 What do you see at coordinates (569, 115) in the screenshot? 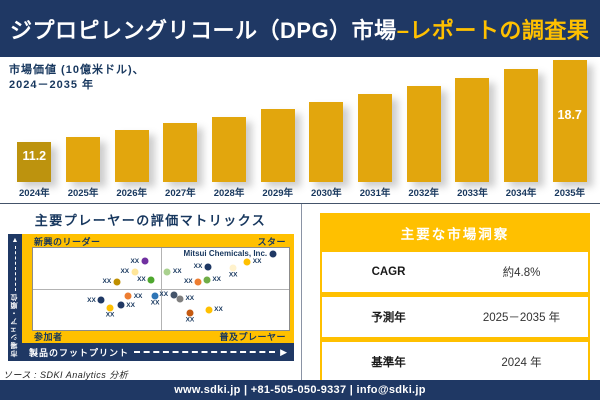
I see `bar-value-label: 18.7` at bounding box center [569, 115].